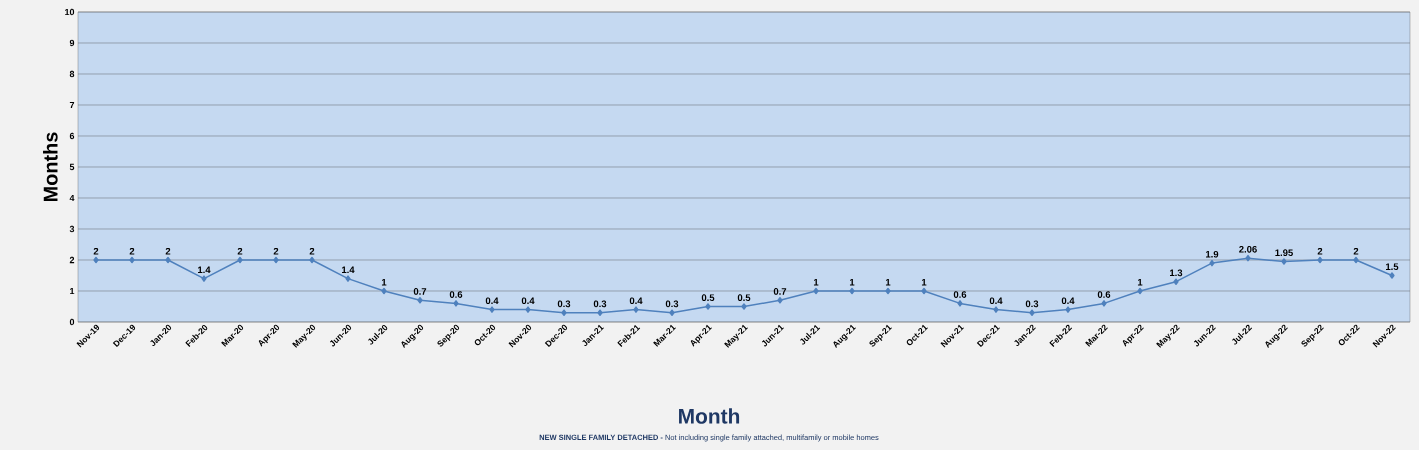  I want to click on x-axis-title: Month, so click(709, 416).